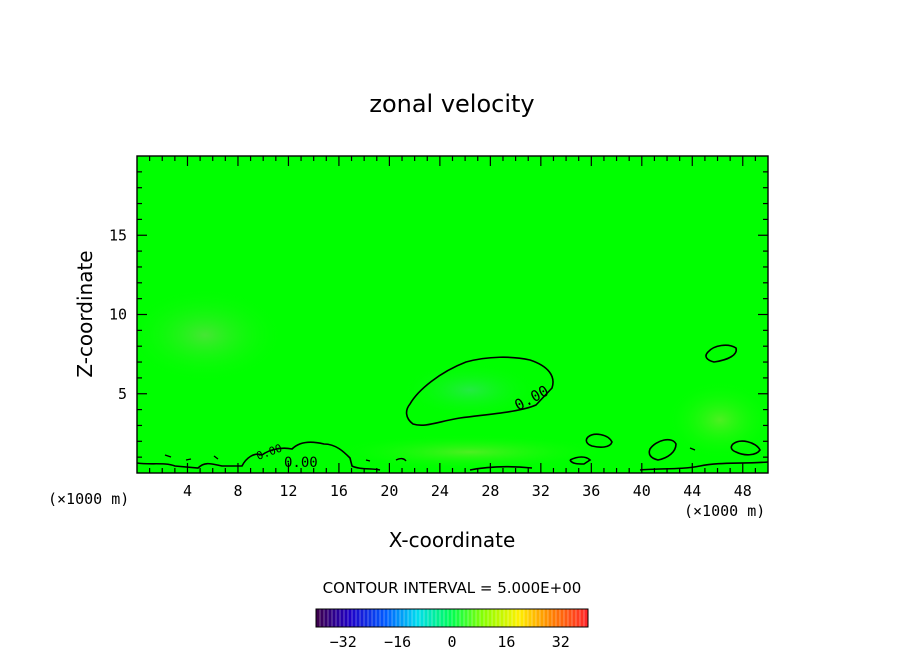 The height and width of the screenshot is (654, 904). I want to click on x-tick-label: 8, so click(237, 491).